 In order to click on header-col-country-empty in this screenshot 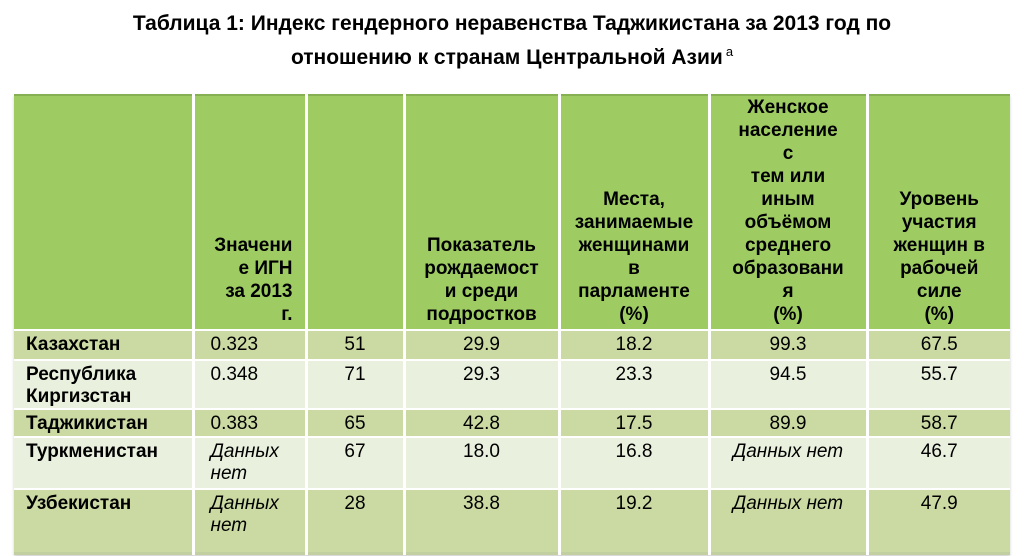, I will do `click(103, 212)`.